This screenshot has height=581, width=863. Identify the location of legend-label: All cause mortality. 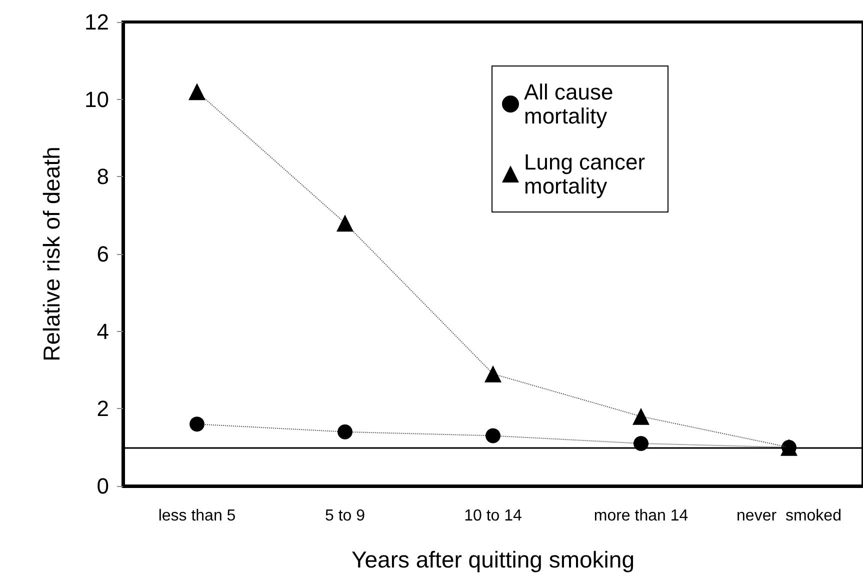
(572, 104).